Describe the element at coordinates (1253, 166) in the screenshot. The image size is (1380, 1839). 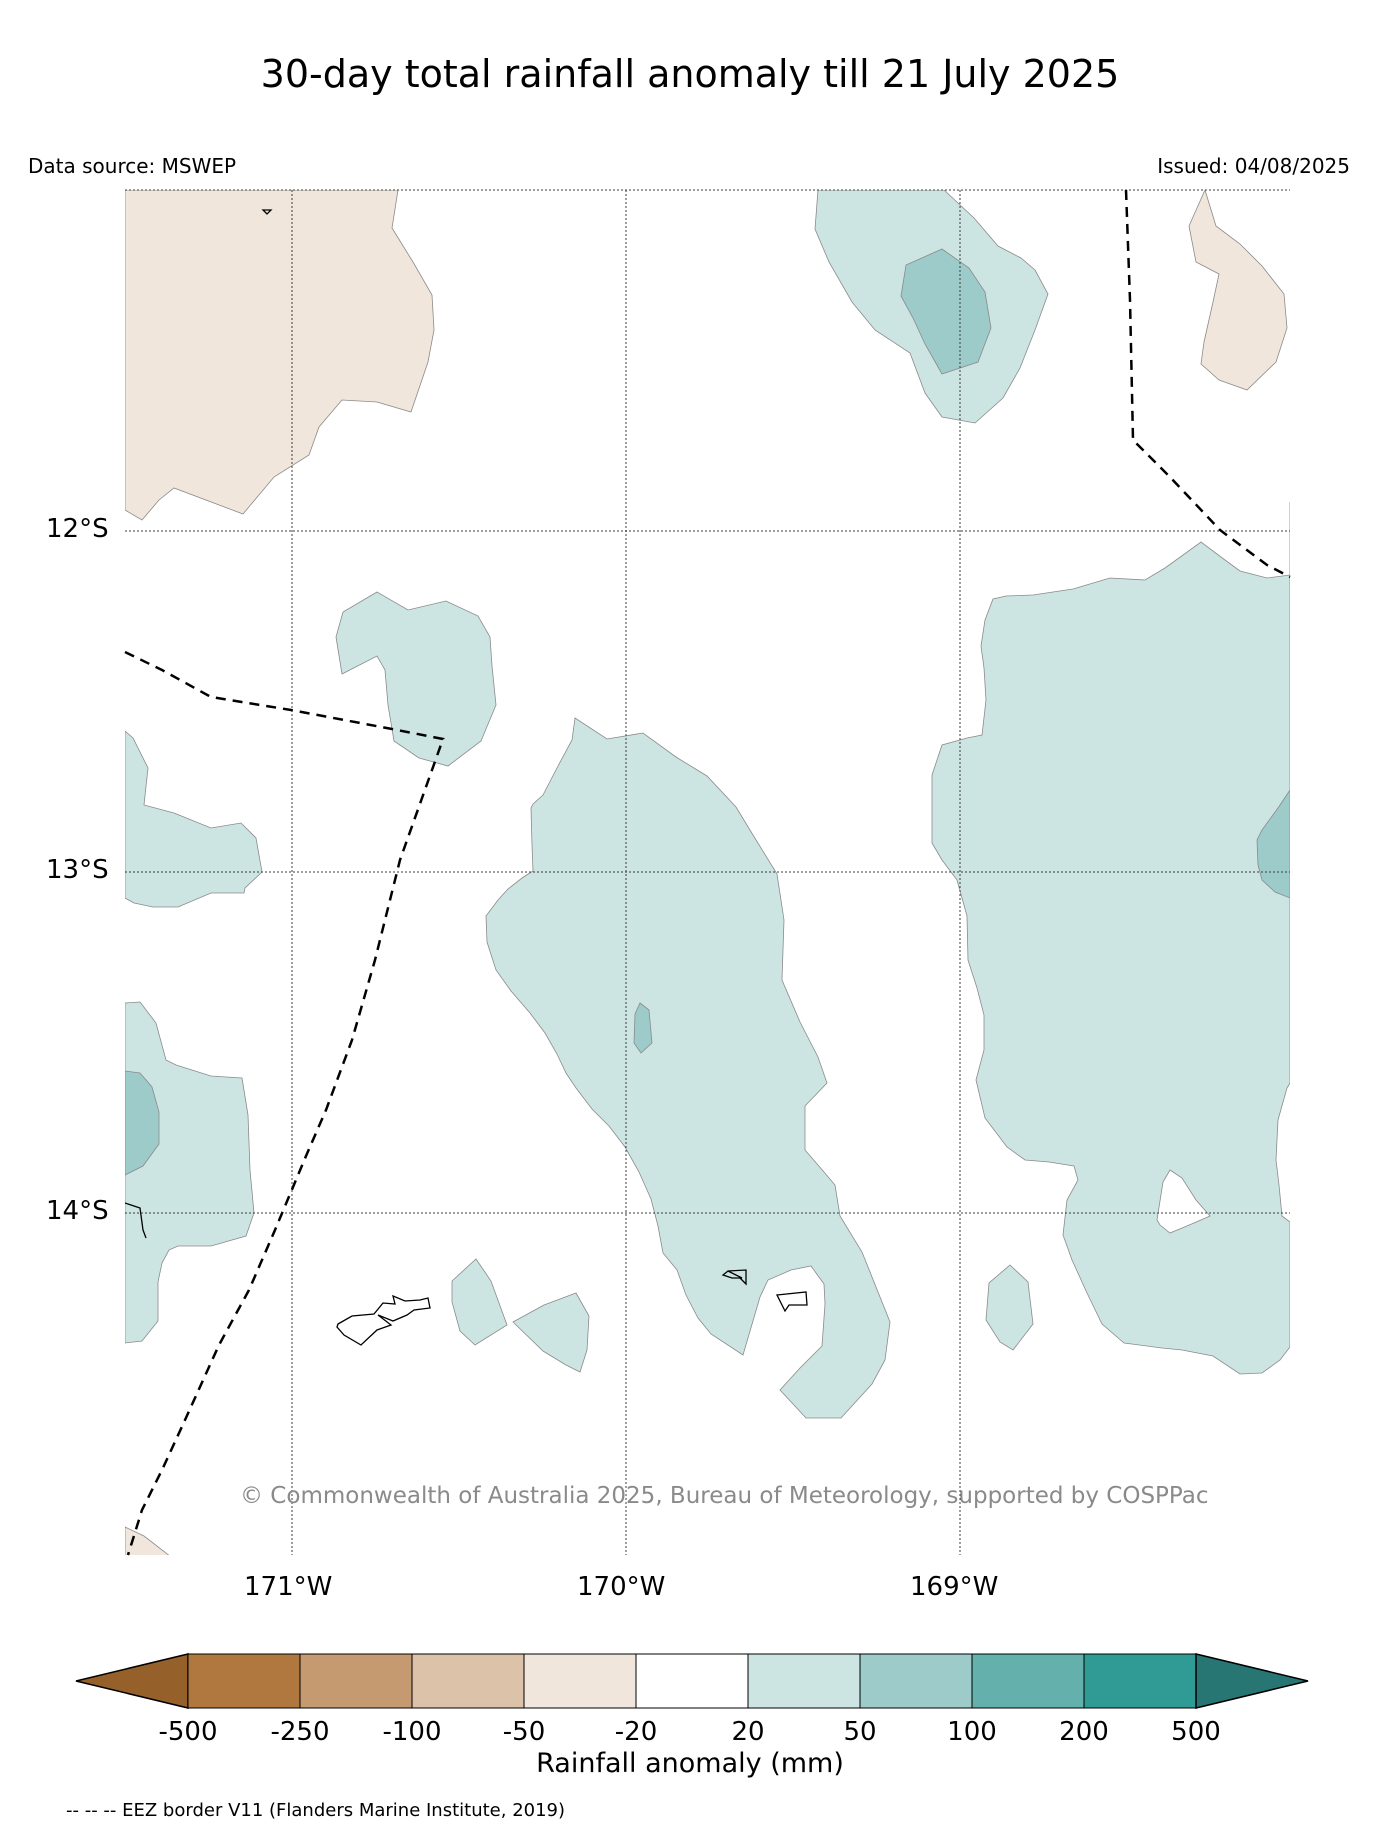
I see `issued-date-label: Issued: 04/08/2025` at that location.